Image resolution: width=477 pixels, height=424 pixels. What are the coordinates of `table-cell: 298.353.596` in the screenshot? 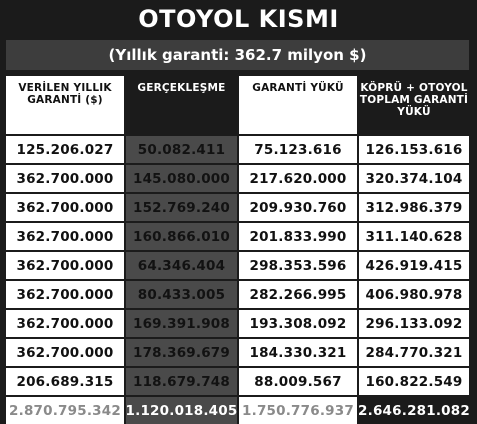 It's located at (298, 265).